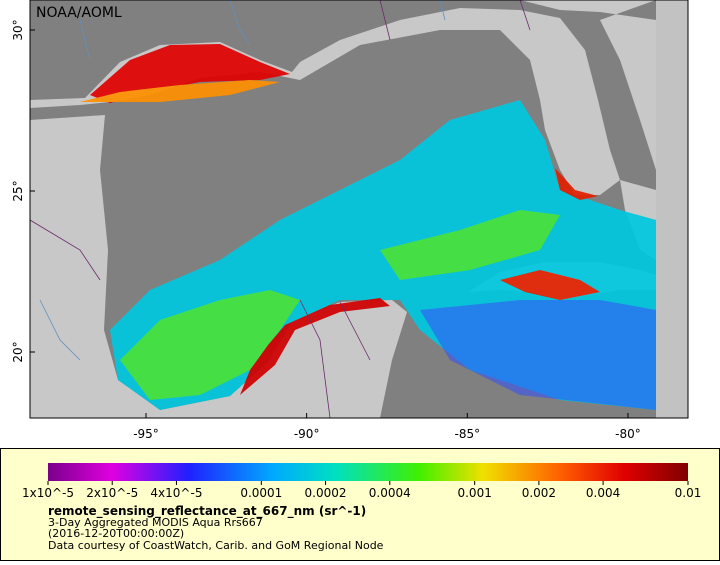 This screenshot has height=565, width=720. I want to click on colorbar-tick-label: 0.002, so click(539, 493).